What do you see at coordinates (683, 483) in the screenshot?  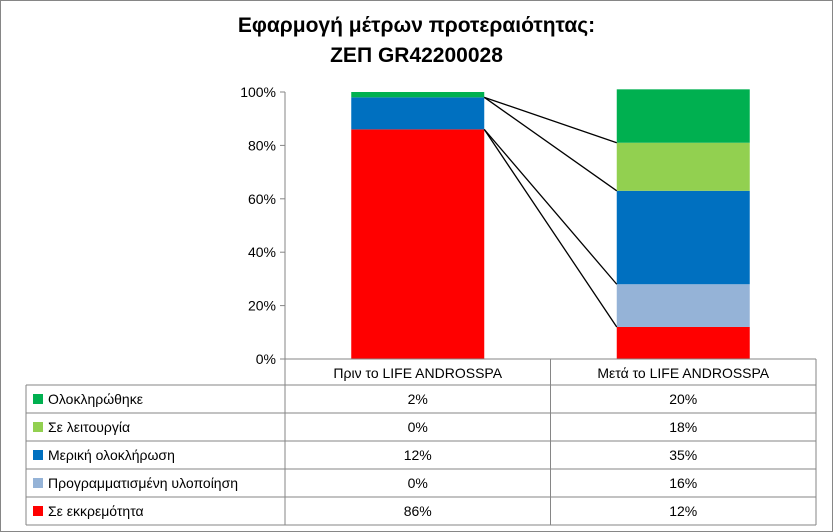 I see `table-value: 16%` at bounding box center [683, 483].